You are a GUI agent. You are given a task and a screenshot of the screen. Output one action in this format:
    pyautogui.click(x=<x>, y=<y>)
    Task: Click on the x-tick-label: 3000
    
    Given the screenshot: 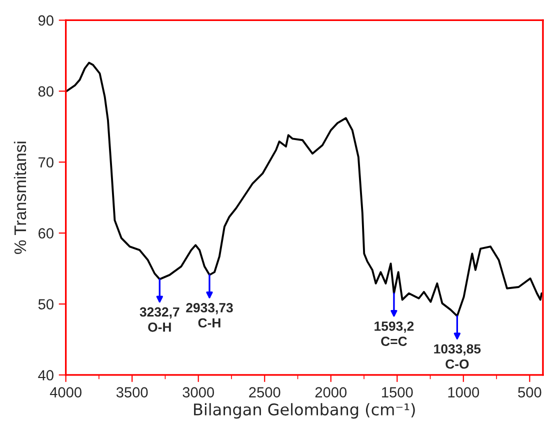 What is the action you would take?
    pyautogui.click(x=198, y=392)
    